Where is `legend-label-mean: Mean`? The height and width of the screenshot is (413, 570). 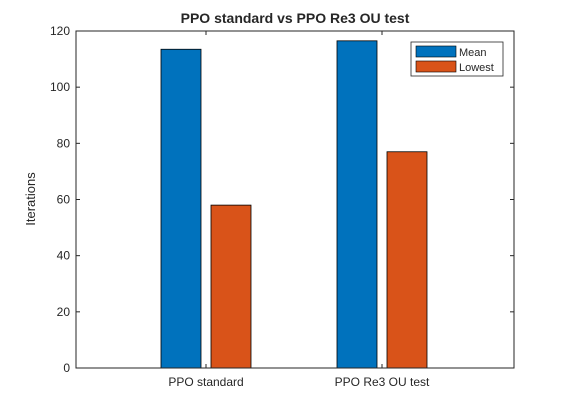 legend-label-mean: Mean is located at coordinates (473, 53).